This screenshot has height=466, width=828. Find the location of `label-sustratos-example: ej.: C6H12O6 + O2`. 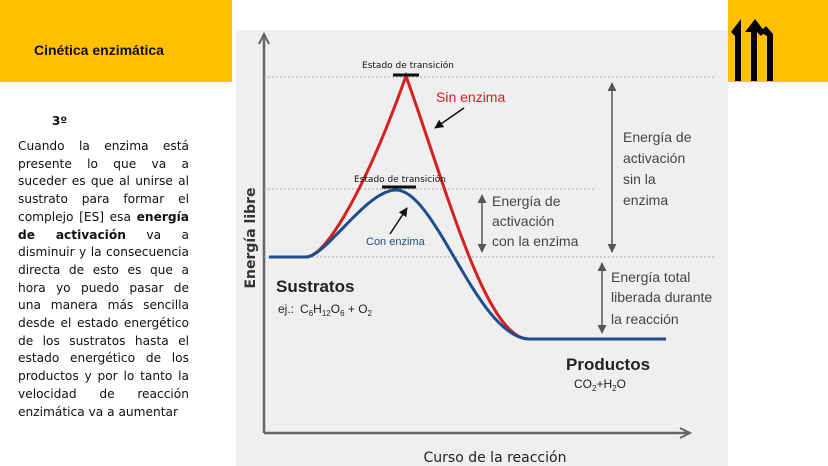

label-sustratos-example: ej.: C6H12O6 + O2 is located at coordinates (325, 310).